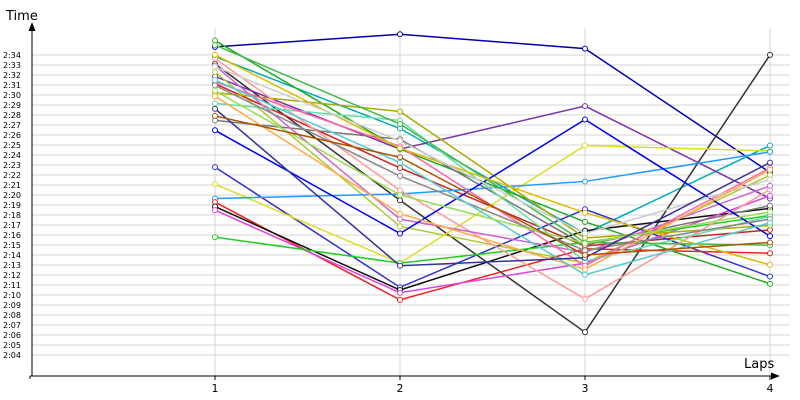 This screenshot has height=400, width=800. What do you see at coordinates (770, 388) in the screenshot?
I see `x-tick-label: 4` at bounding box center [770, 388].